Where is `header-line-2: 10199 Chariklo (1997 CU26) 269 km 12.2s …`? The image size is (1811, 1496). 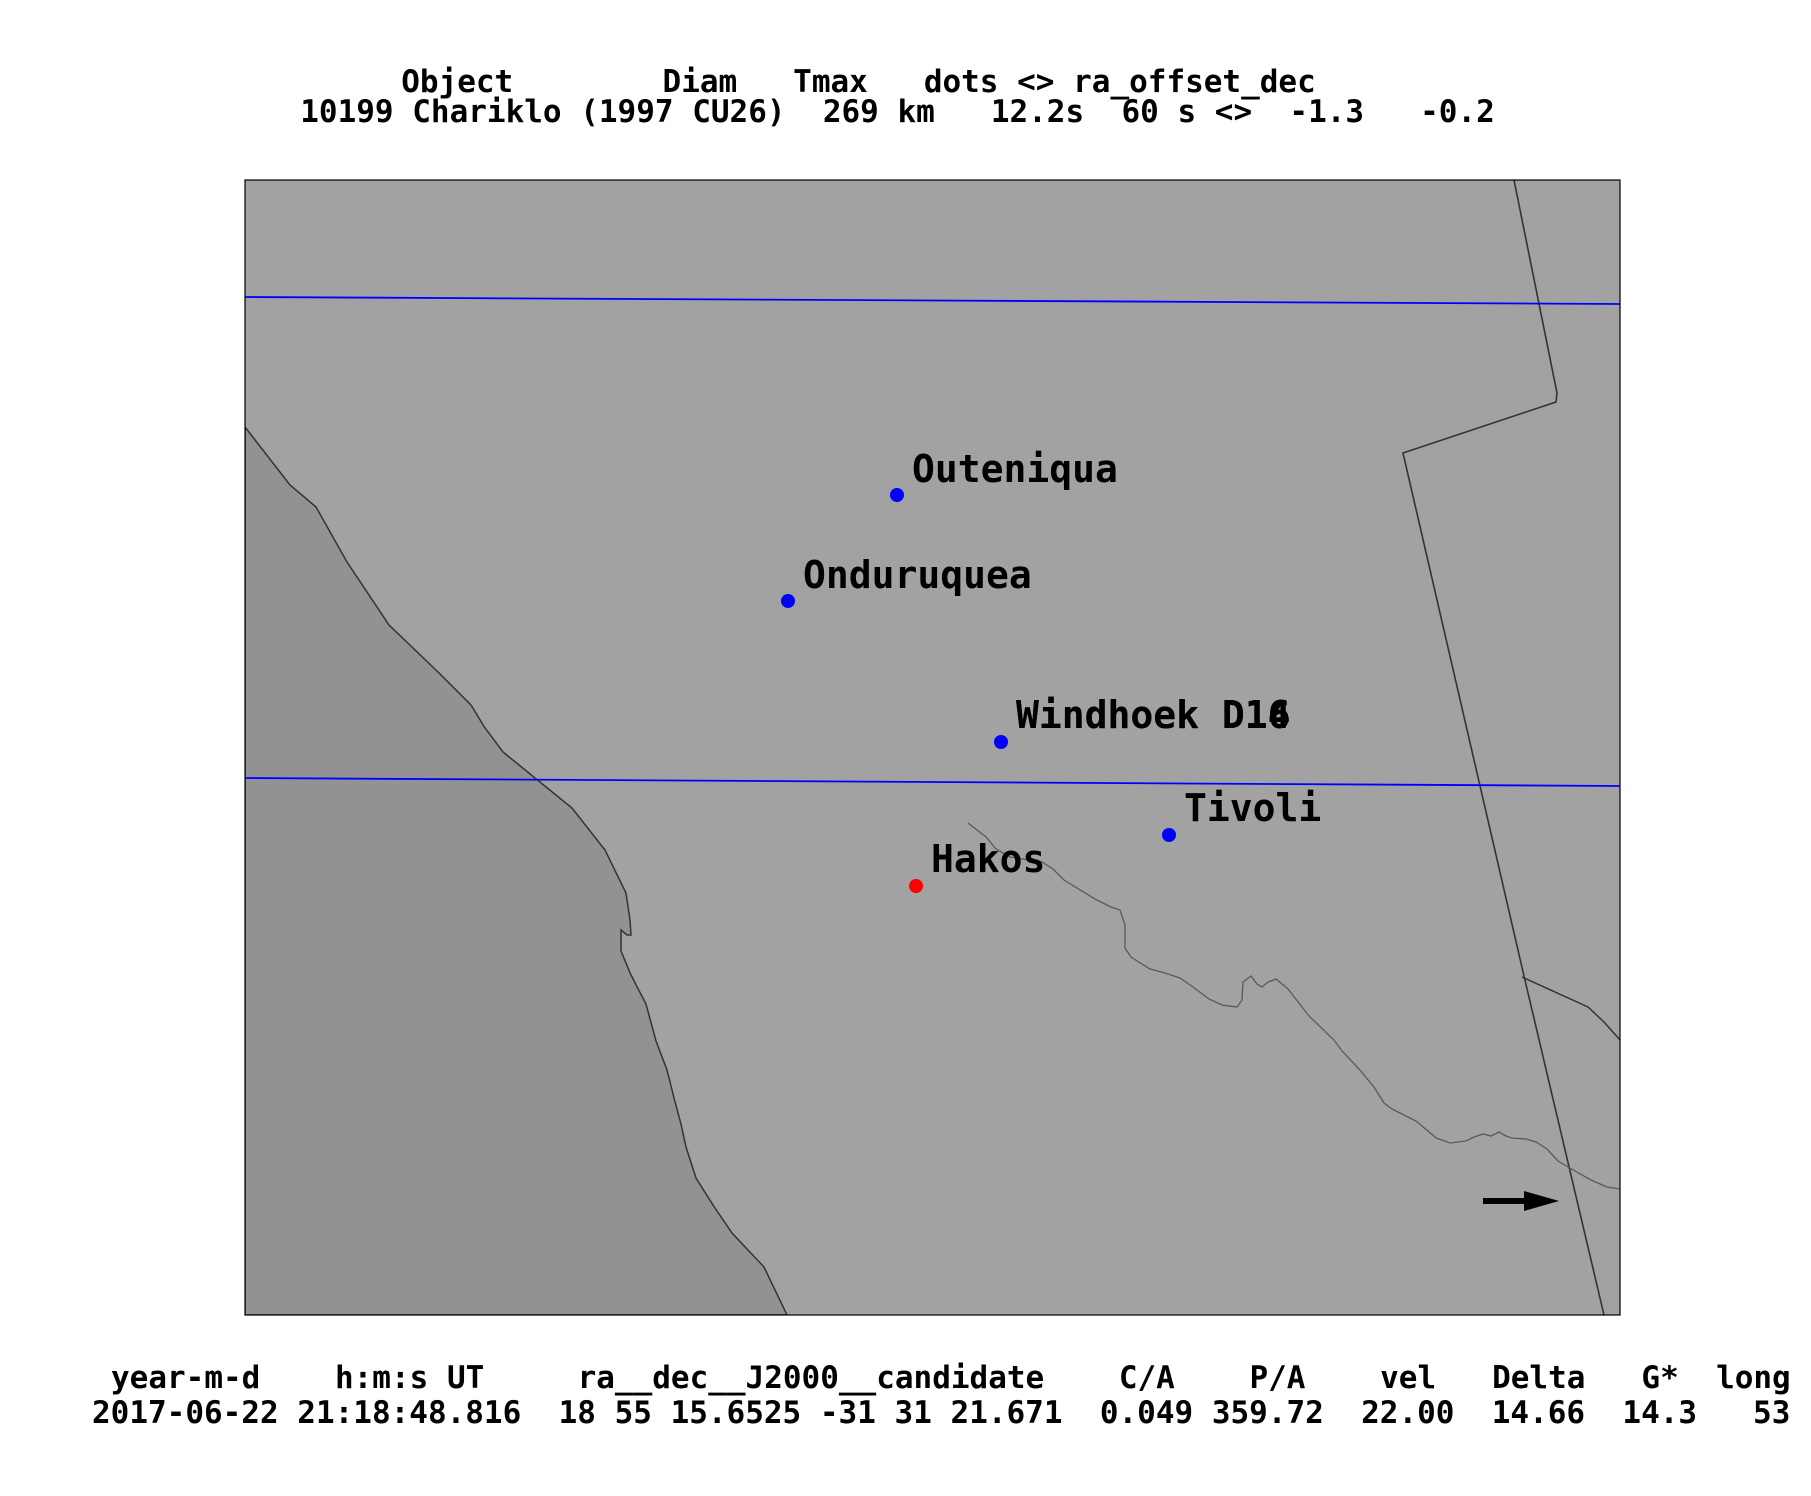
header-line-2: 10199 Chariklo (1997 CU26) 269 km 12.2s … is located at coordinates (897, 112).